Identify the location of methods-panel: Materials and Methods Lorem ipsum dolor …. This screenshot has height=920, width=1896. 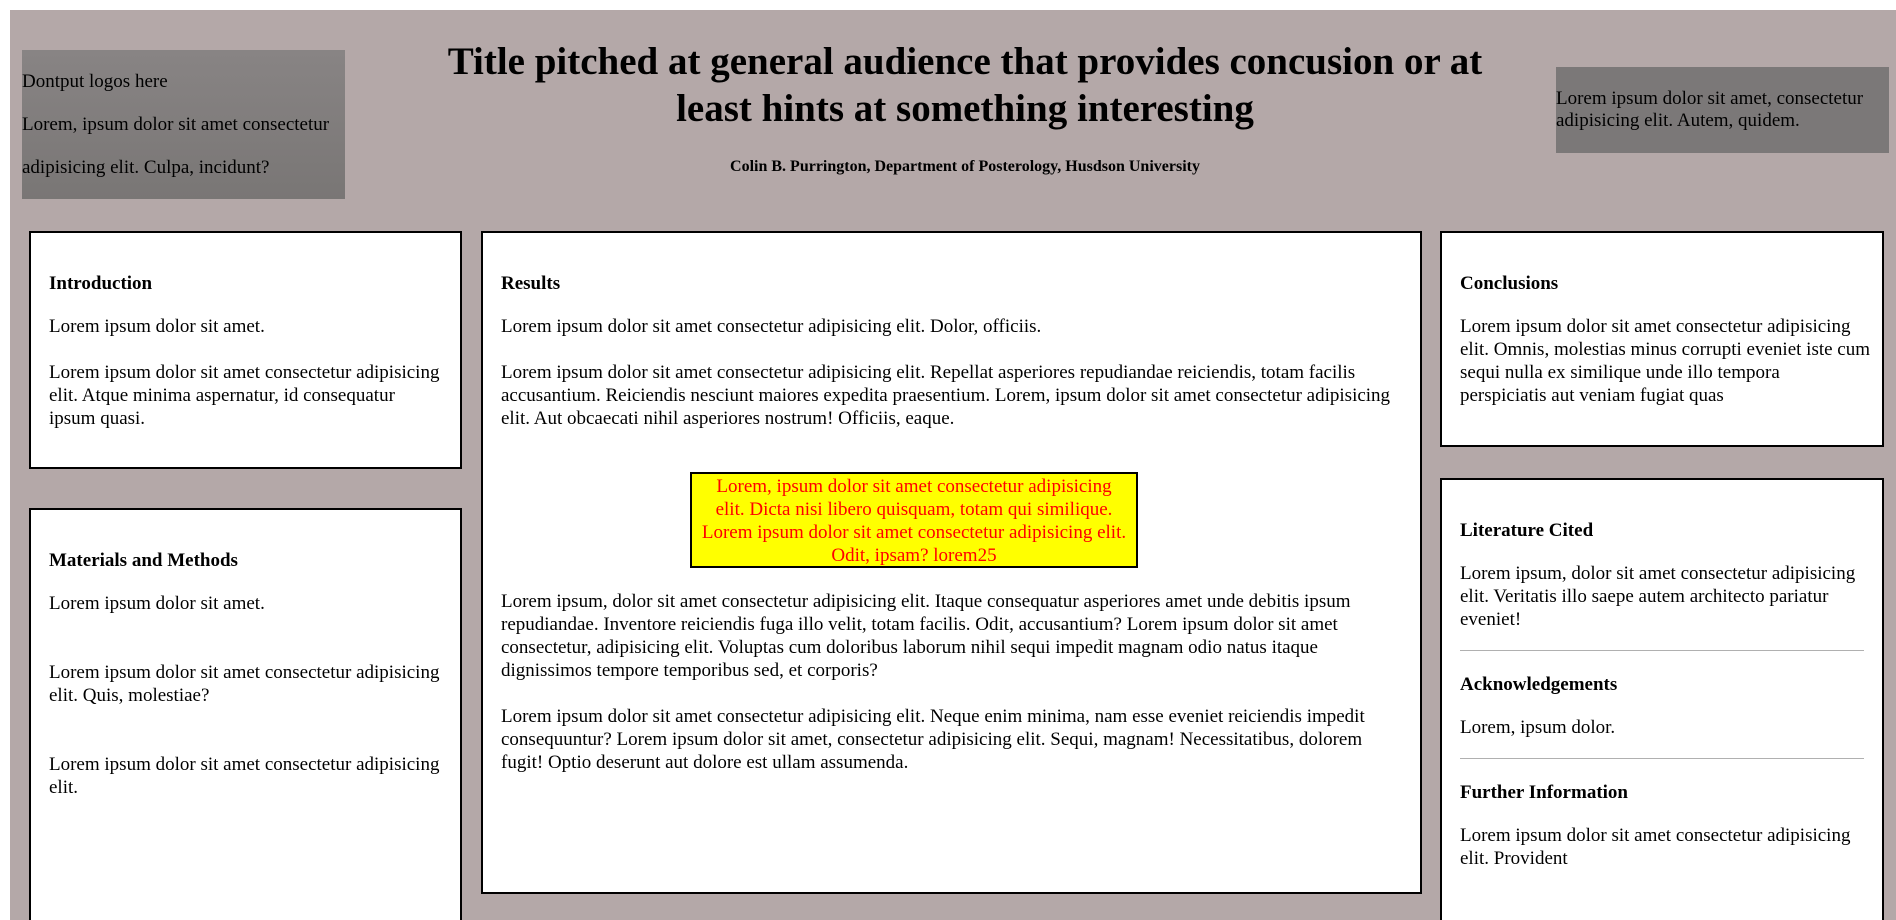
(245, 714).